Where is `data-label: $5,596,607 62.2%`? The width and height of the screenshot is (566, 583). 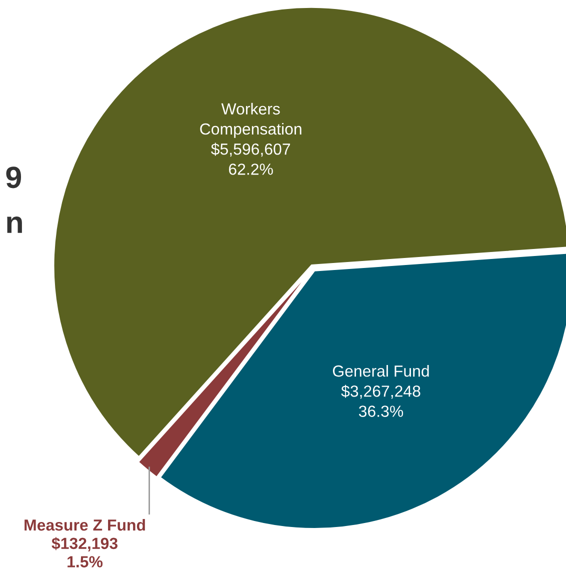 data-label: $5,596,607 62.2% is located at coordinates (250, 158).